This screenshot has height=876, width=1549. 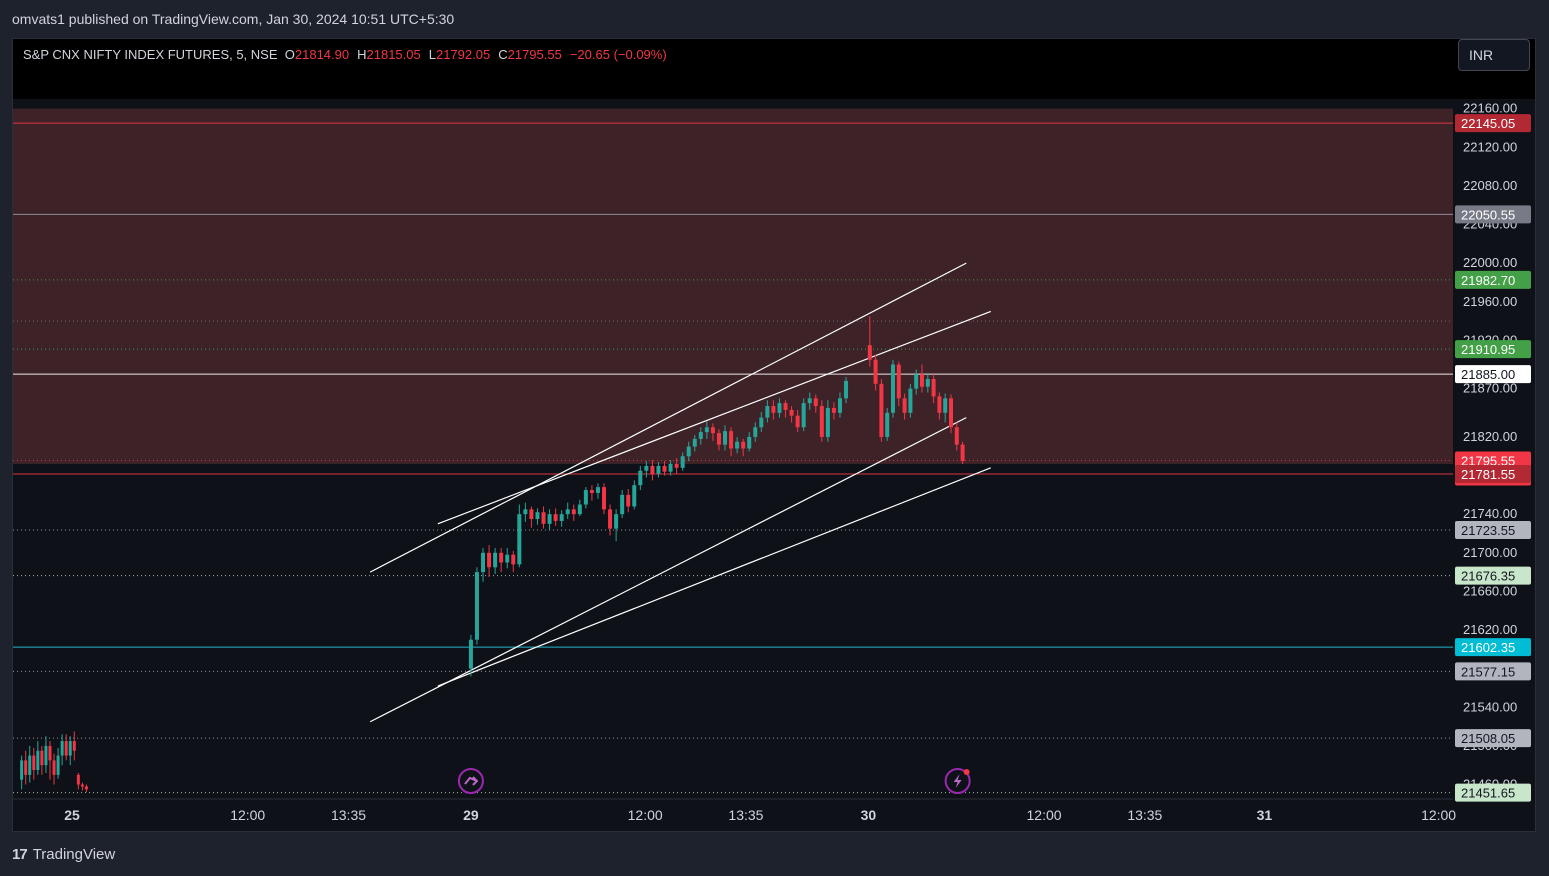 What do you see at coordinates (957, 781) in the screenshot?
I see `event-flash-icon` at bounding box center [957, 781].